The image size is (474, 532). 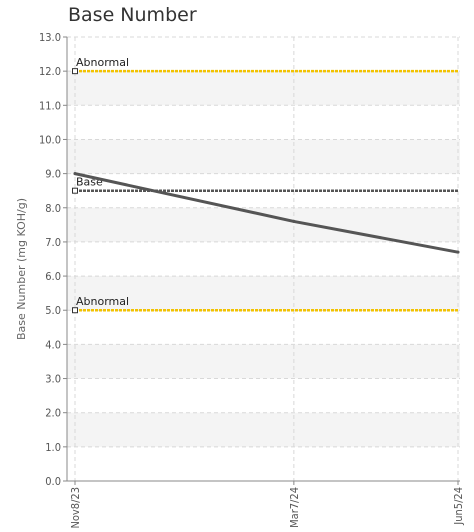 What do you see at coordinates (53, 276) in the screenshot?
I see `y-tick-label: 6.0` at bounding box center [53, 276].